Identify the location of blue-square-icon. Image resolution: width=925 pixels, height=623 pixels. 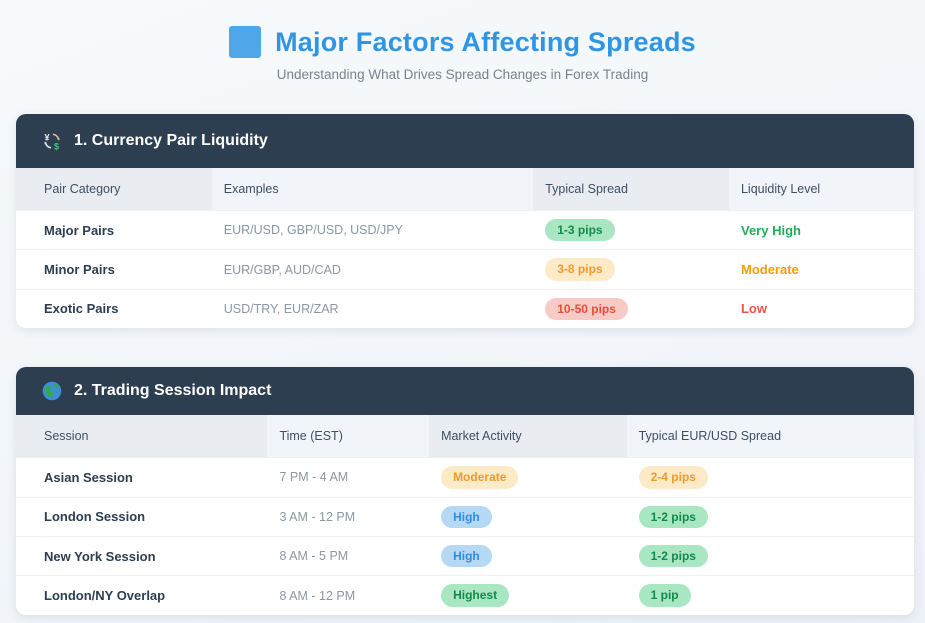
(245, 42).